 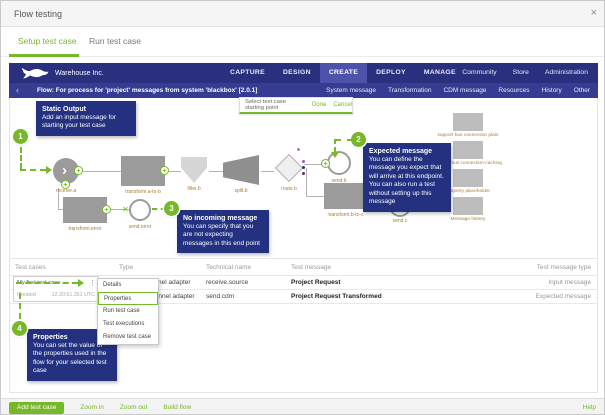 I want to click on node-label: transform.a-to-b, so click(x=143, y=192).